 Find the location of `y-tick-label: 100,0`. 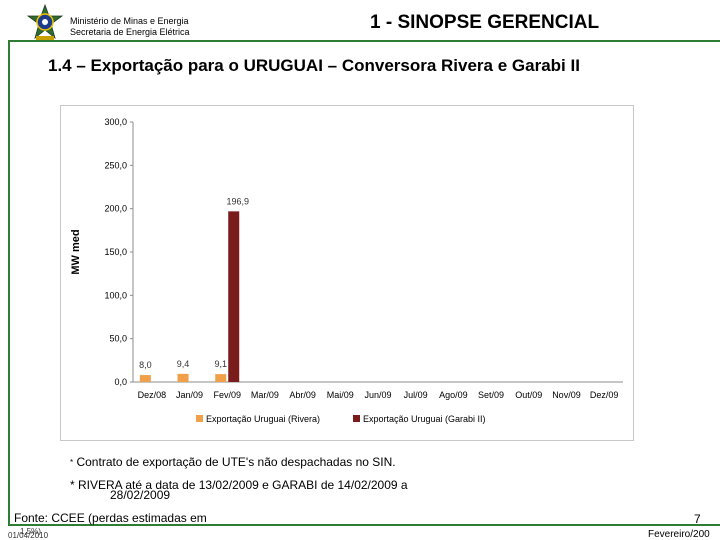

y-tick-label: 100,0 is located at coordinates (115, 295).